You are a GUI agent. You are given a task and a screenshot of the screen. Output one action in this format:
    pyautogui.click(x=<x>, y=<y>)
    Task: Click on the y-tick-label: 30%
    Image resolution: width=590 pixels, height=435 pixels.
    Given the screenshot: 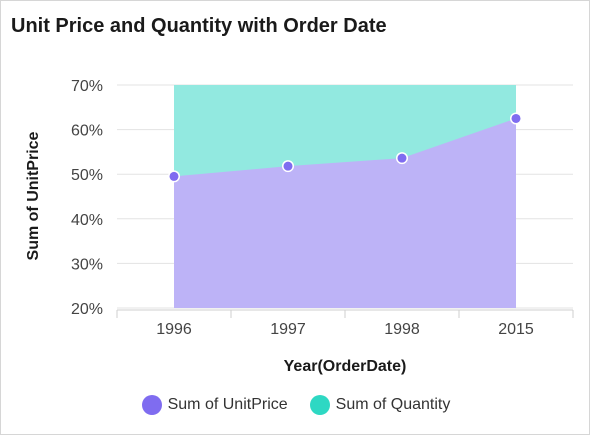 What is the action you would take?
    pyautogui.click(x=87, y=264)
    